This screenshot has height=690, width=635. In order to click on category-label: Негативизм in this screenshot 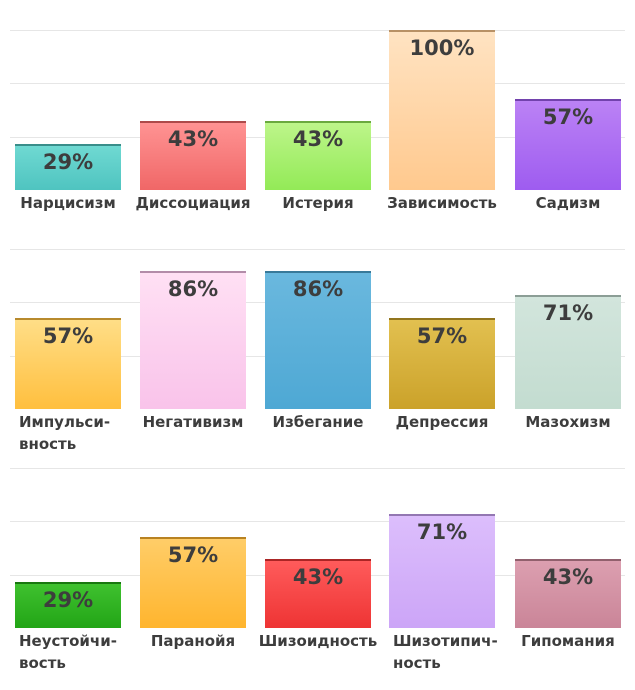, I will do `click(193, 422)`.